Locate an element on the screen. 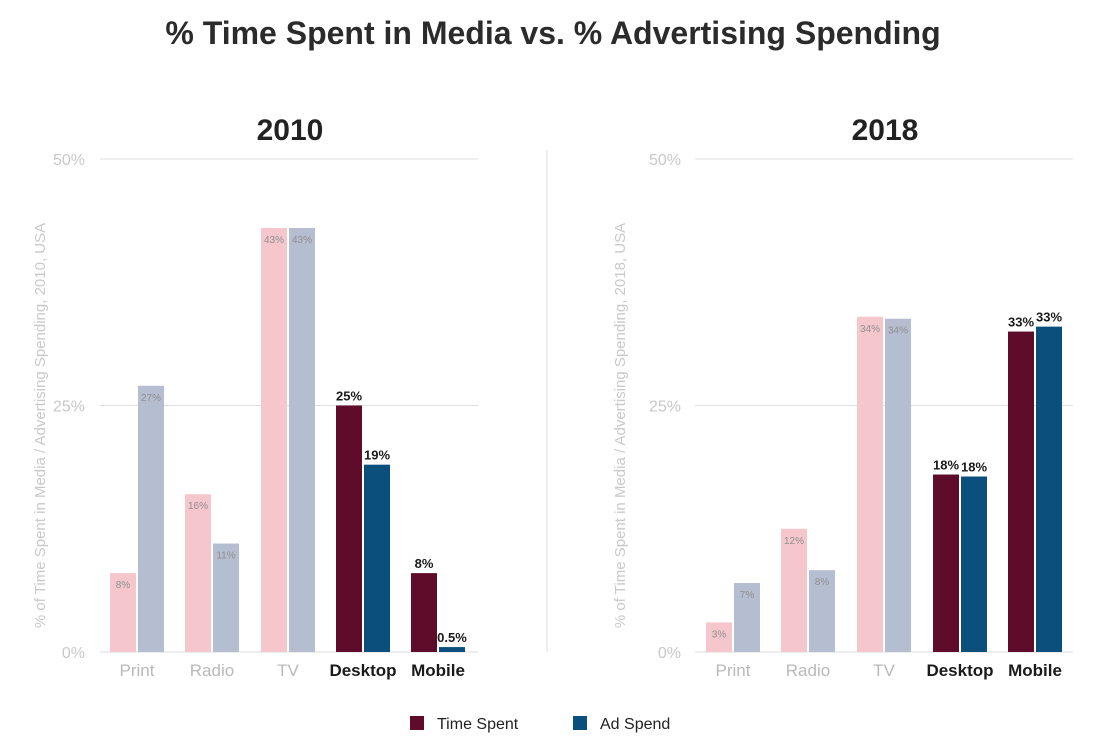 The height and width of the screenshot is (743, 1099). value-label-print-time-spent: 3% is located at coordinates (719, 634).